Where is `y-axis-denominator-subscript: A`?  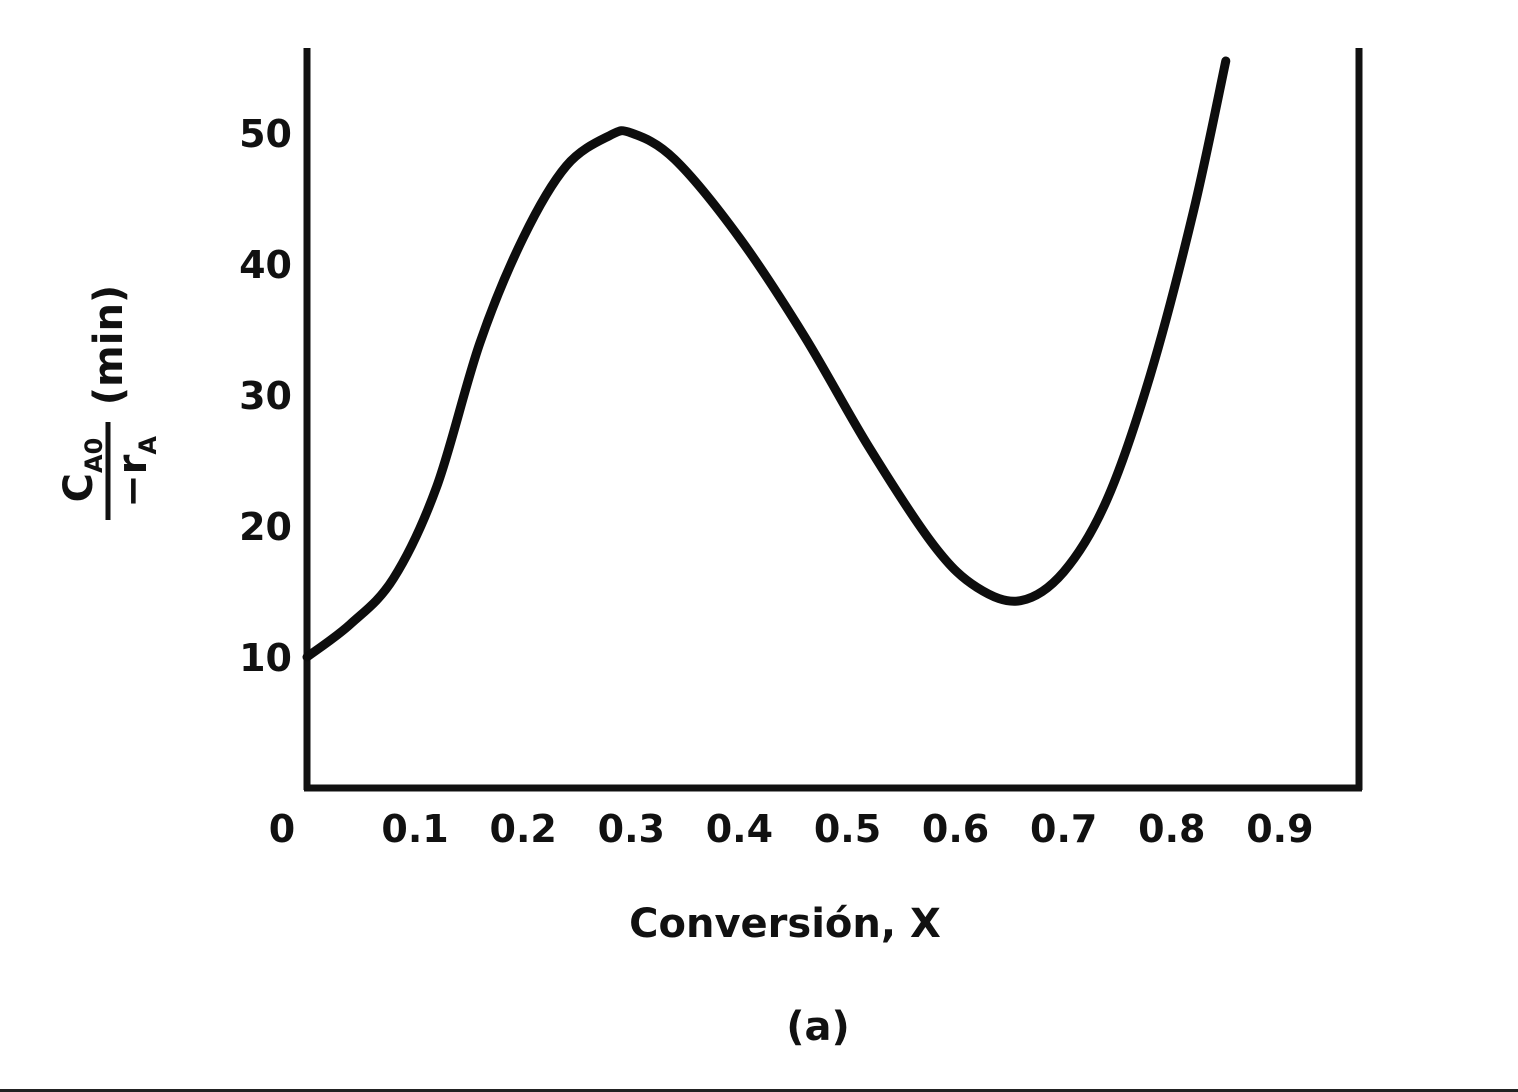
y-axis-denominator-subscript: A is located at coordinates (148, 445).